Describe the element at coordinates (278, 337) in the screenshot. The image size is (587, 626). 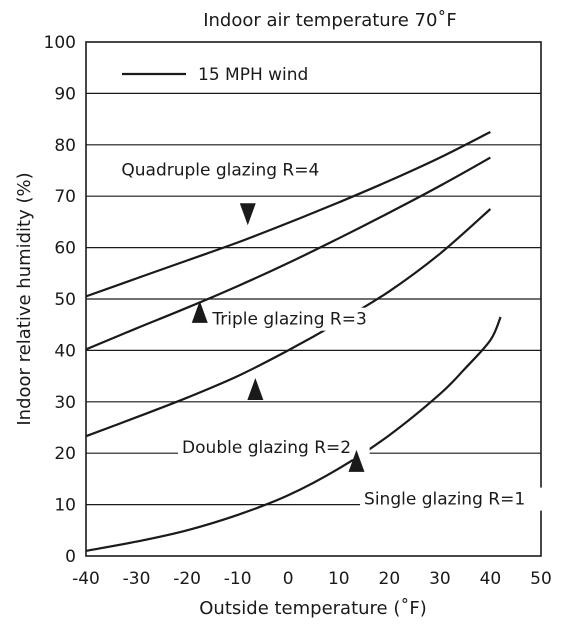
I see `arrow-markers` at that location.